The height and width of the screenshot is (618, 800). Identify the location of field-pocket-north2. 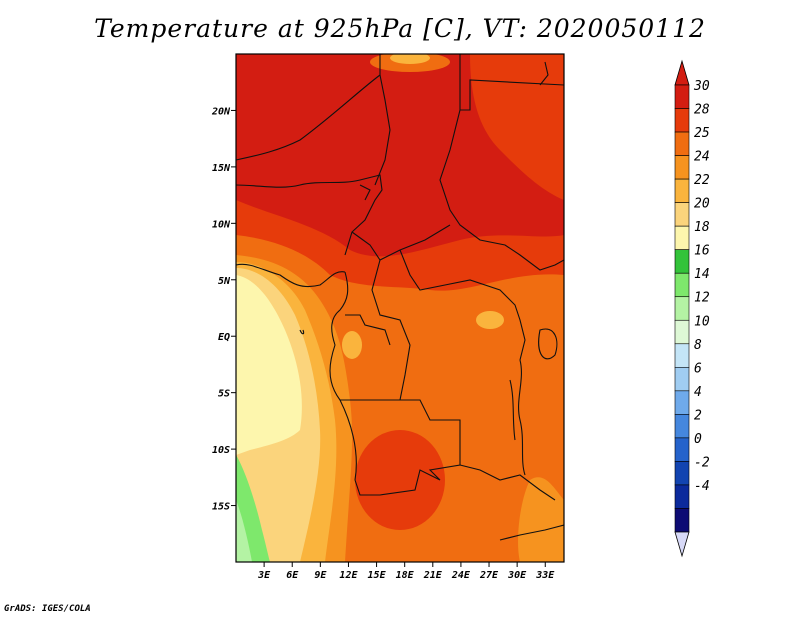
(410, 59).